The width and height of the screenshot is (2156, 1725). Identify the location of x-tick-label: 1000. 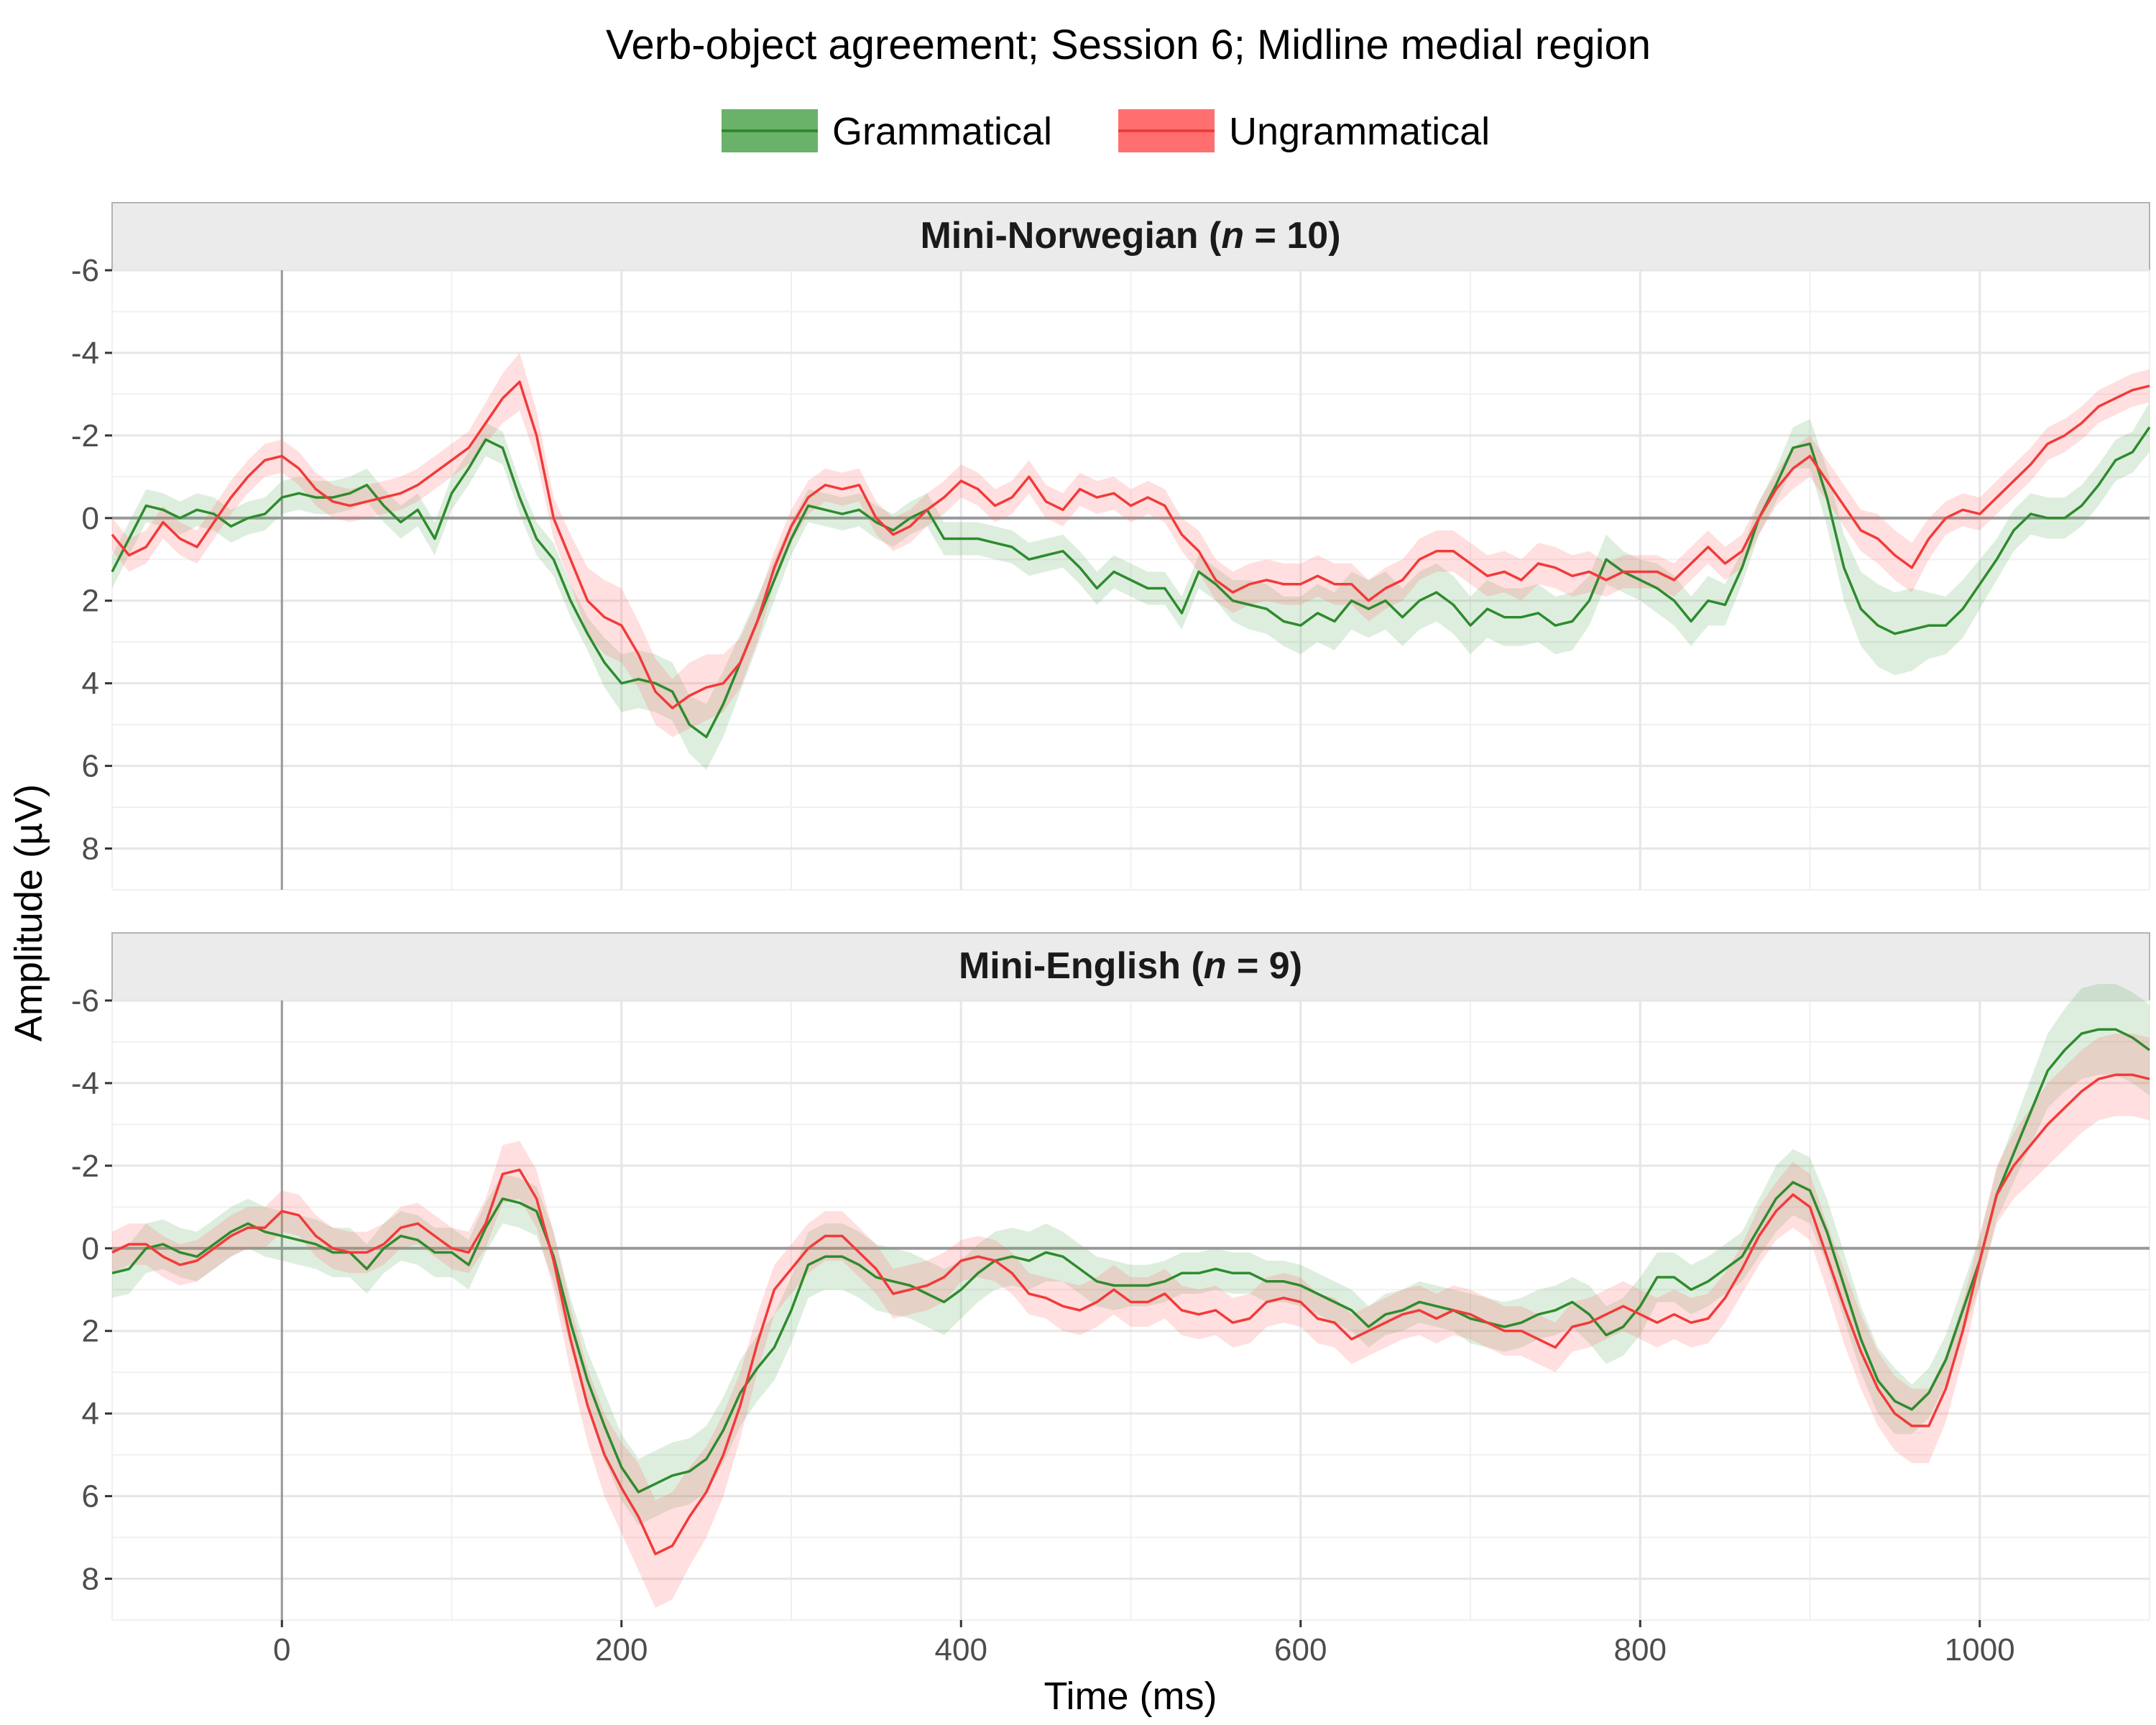
(1980, 1650).